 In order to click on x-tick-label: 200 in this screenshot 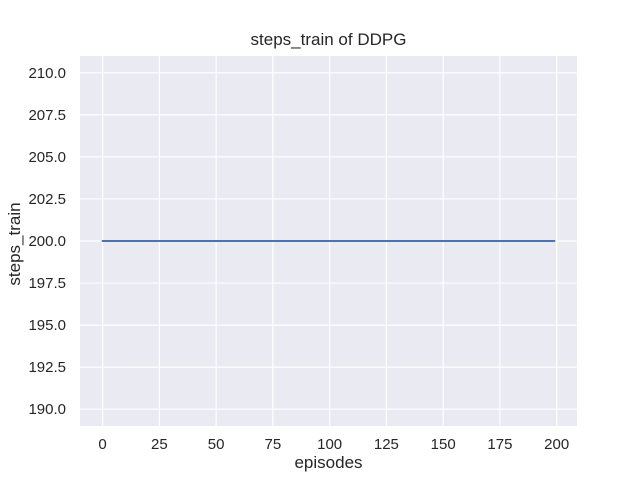, I will do `click(556, 444)`.